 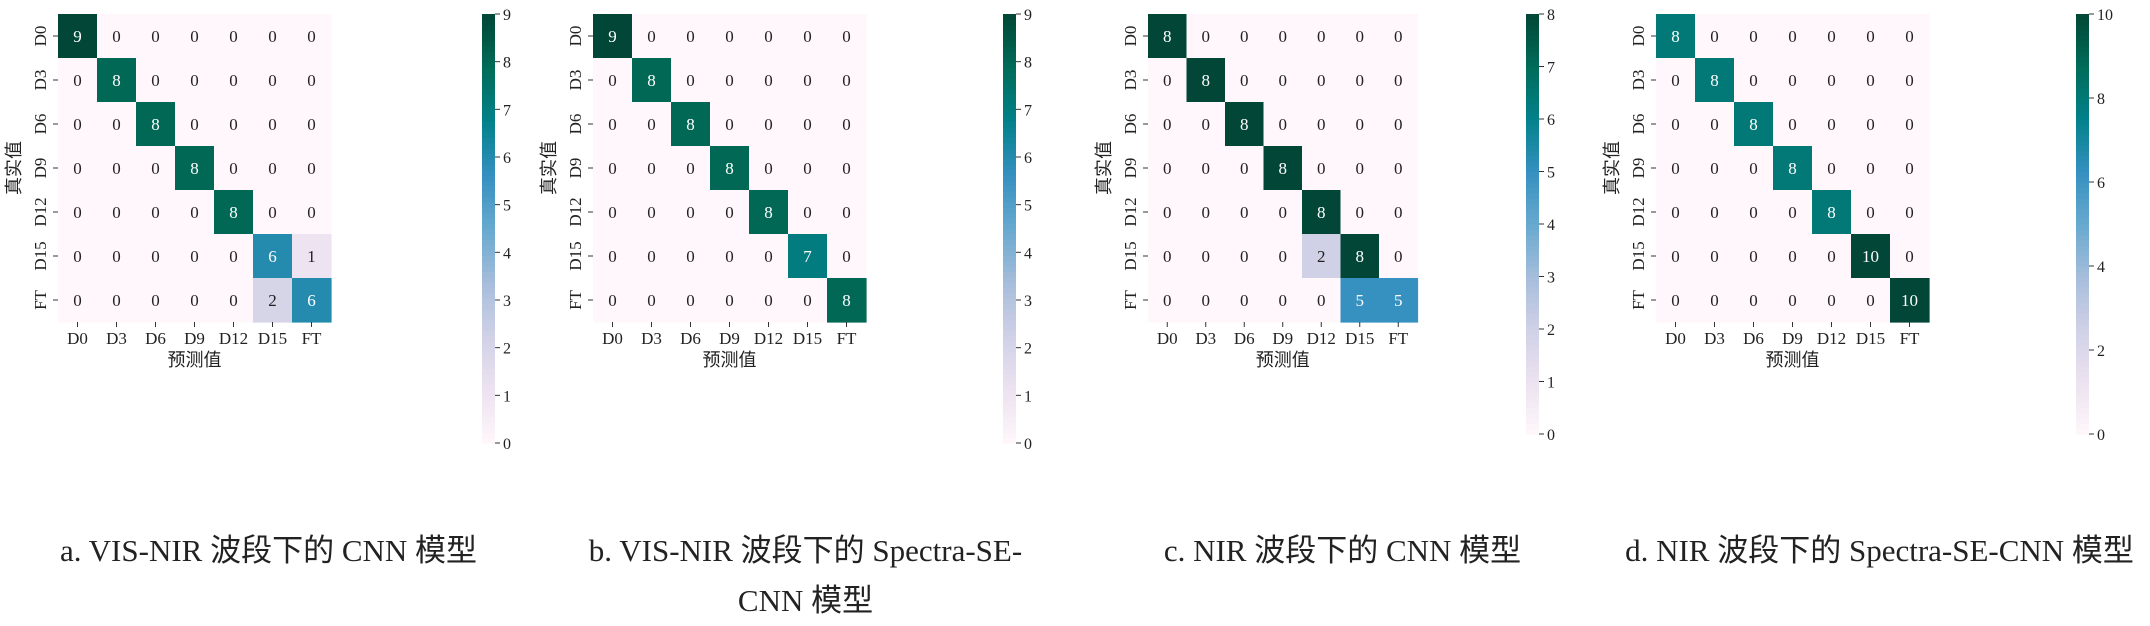 What do you see at coordinates (1283, 360) in the screenshot?
I see `x-axis-label: 预测值` at bounding box center [1283, 360].